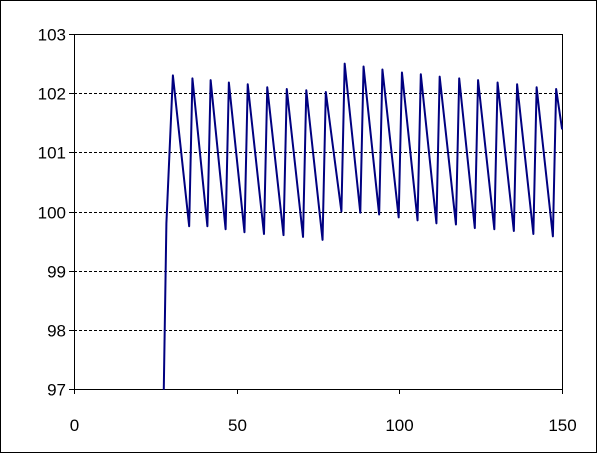 The width and height of the screenshot is (597, 453). What do you see at coordinates (237, 425) in the screenshot?
I see `x-tick-label-50: 50` at bounding box center [237, 425].